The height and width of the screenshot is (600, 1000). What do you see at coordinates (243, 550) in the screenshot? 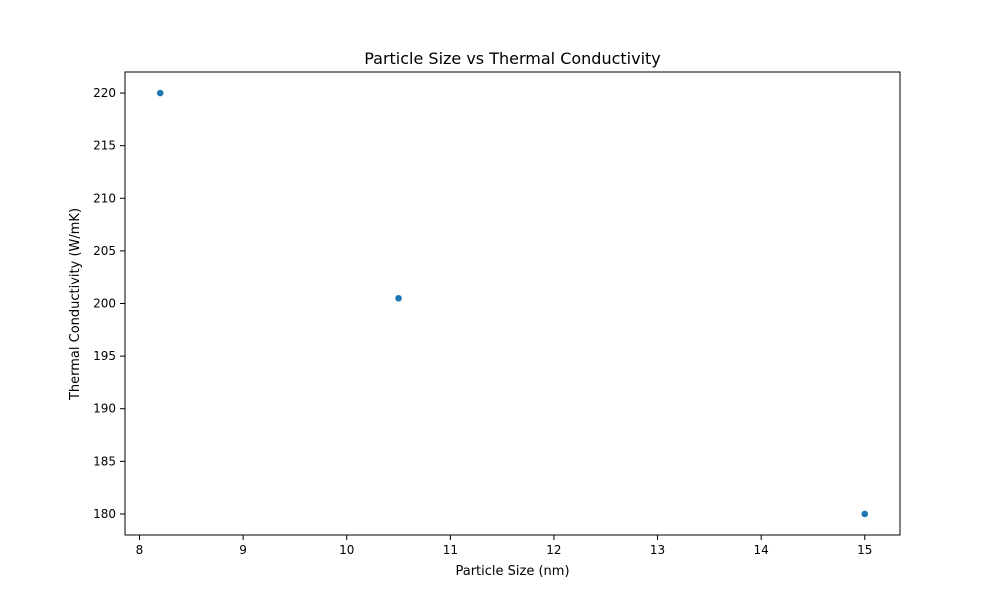
I see `x-tick-label: 9` at bounding box center [243, 550].